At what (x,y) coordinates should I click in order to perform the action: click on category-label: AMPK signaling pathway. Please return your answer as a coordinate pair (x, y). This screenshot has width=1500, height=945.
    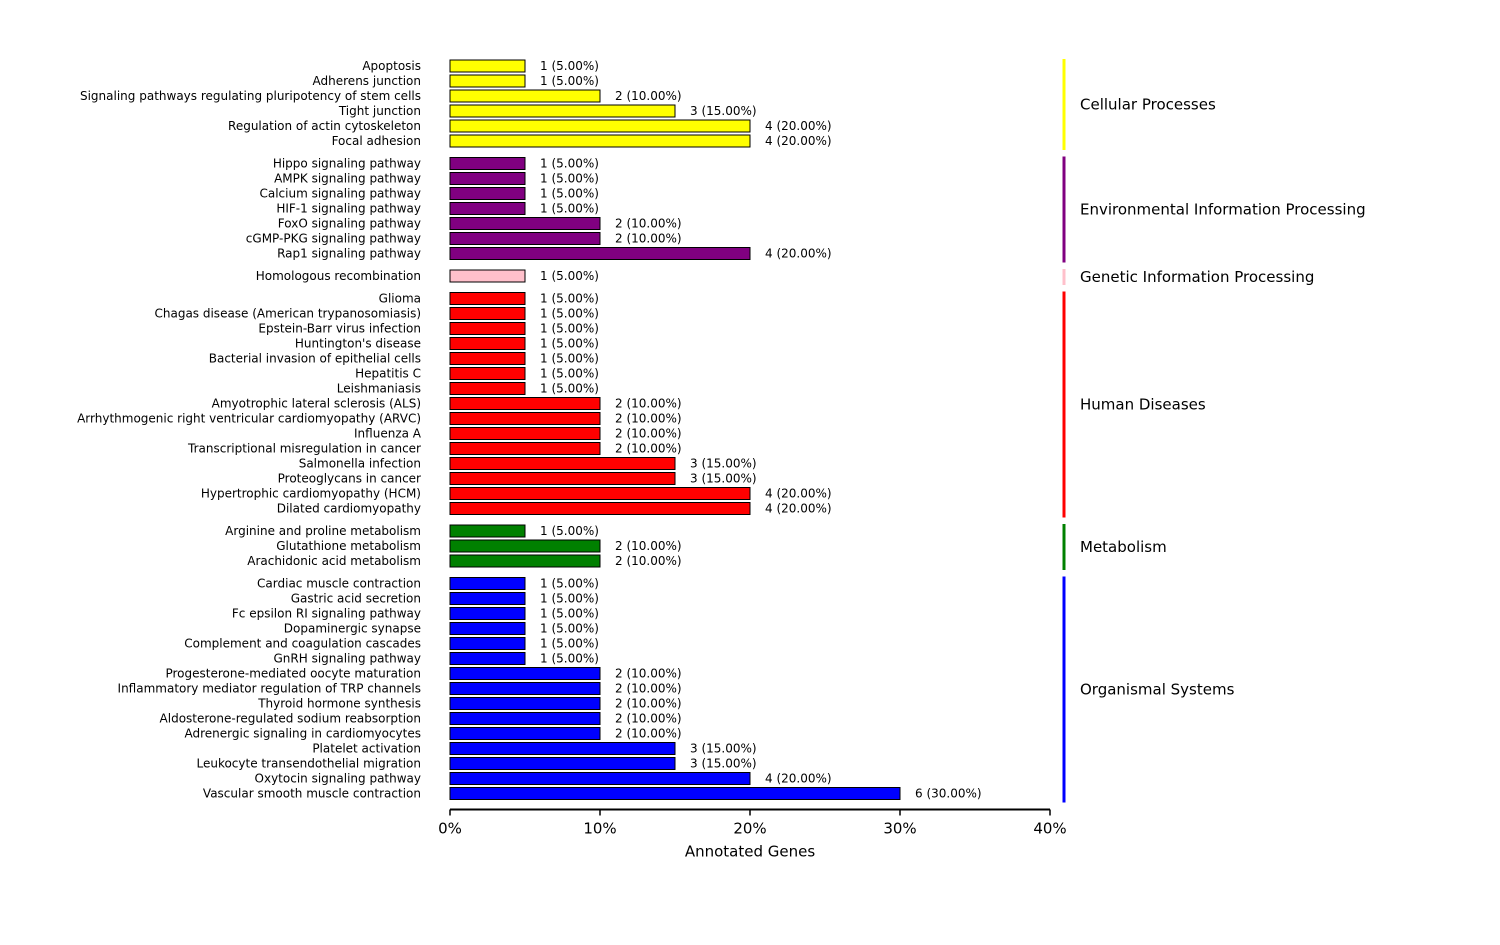
    Looking at the image, I should click on (347, 179).